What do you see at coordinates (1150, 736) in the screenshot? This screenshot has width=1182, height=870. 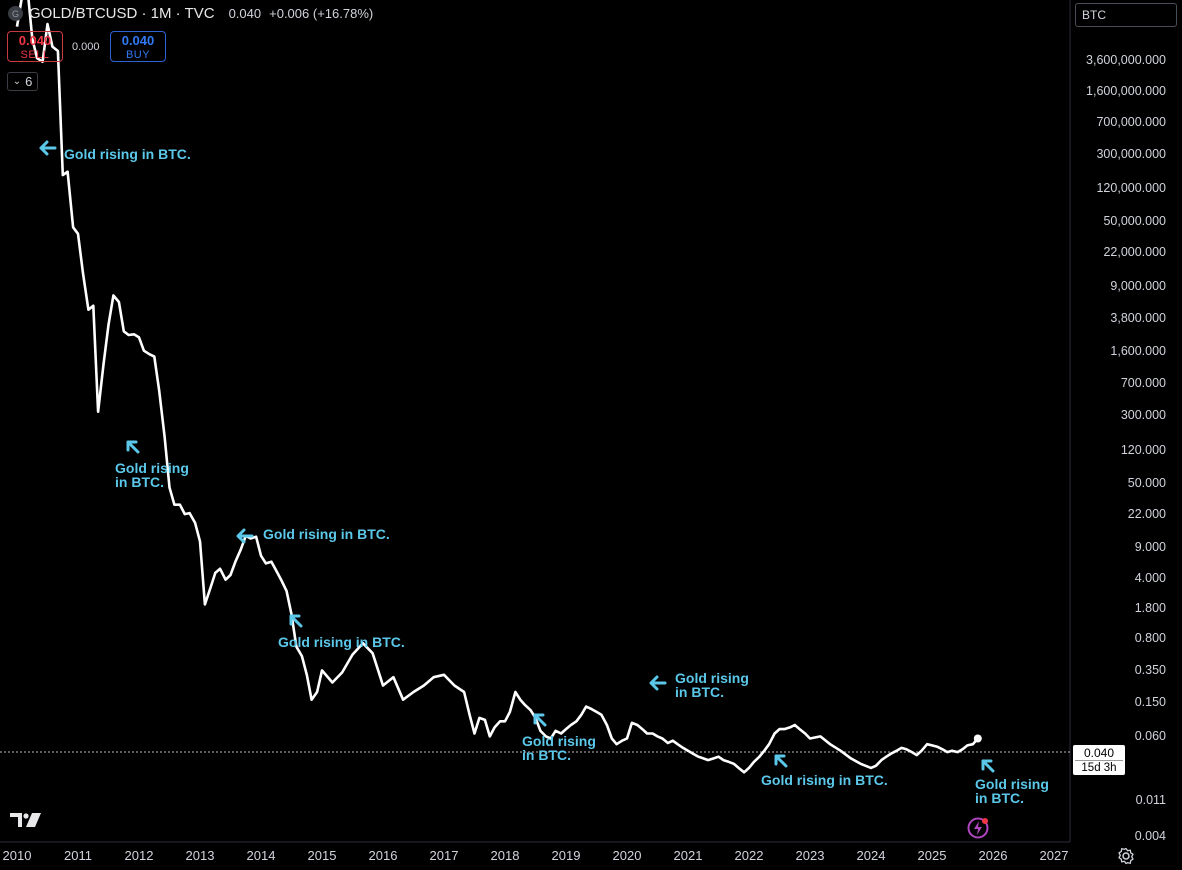 I see `price-axis-label: 0.060` at bounding box center [1150, 736].